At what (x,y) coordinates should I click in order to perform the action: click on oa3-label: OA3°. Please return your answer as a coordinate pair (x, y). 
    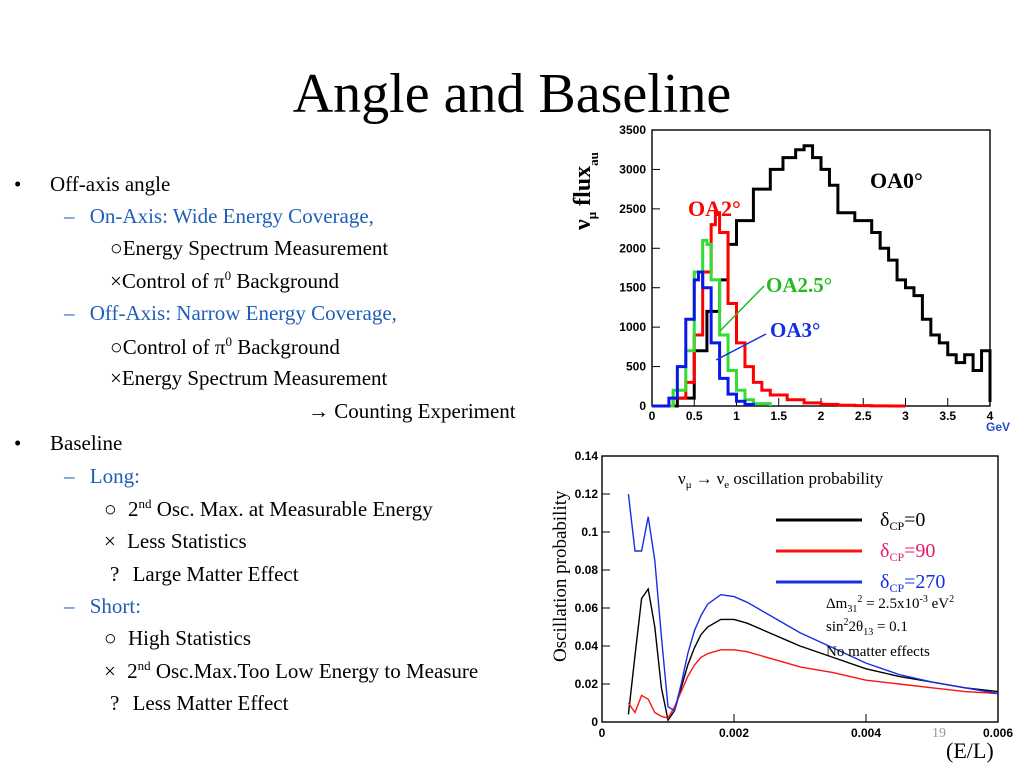
    Looking at the image, I should click on (795, 330).